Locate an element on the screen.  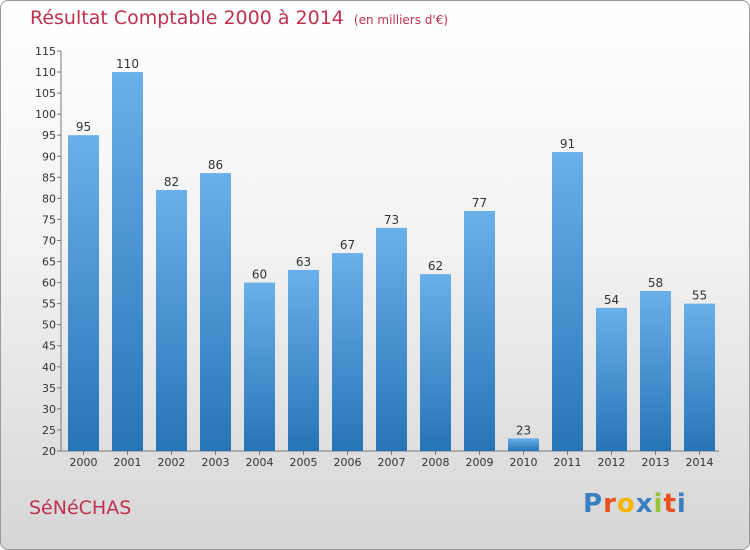
value-label-2001: 110 is located at coordinates (127, 64).